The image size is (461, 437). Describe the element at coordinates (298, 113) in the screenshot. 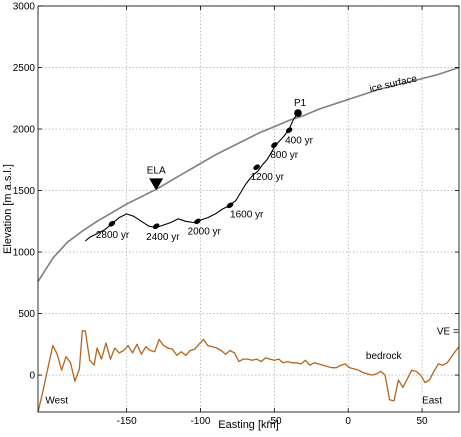

I see `p1-point` at that location.